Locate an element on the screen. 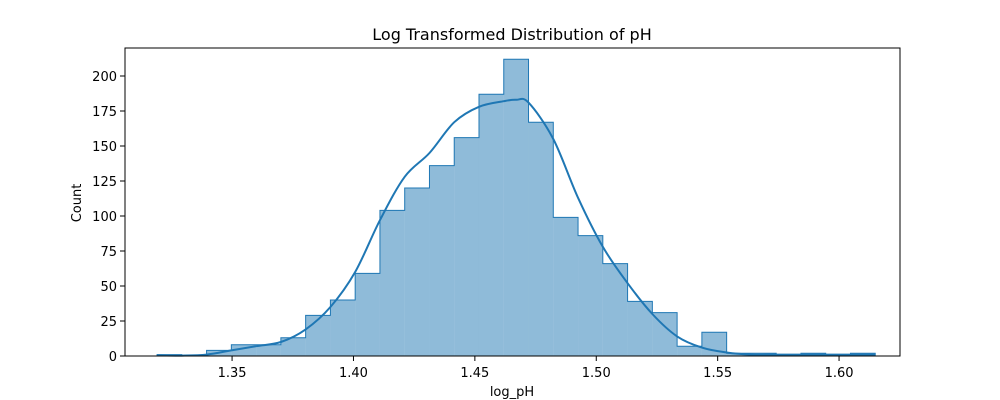 Image resolution: width=1000 pixels, height=400 pixels. x-tick-label: 1.50 is located at coordinates (596, 373).